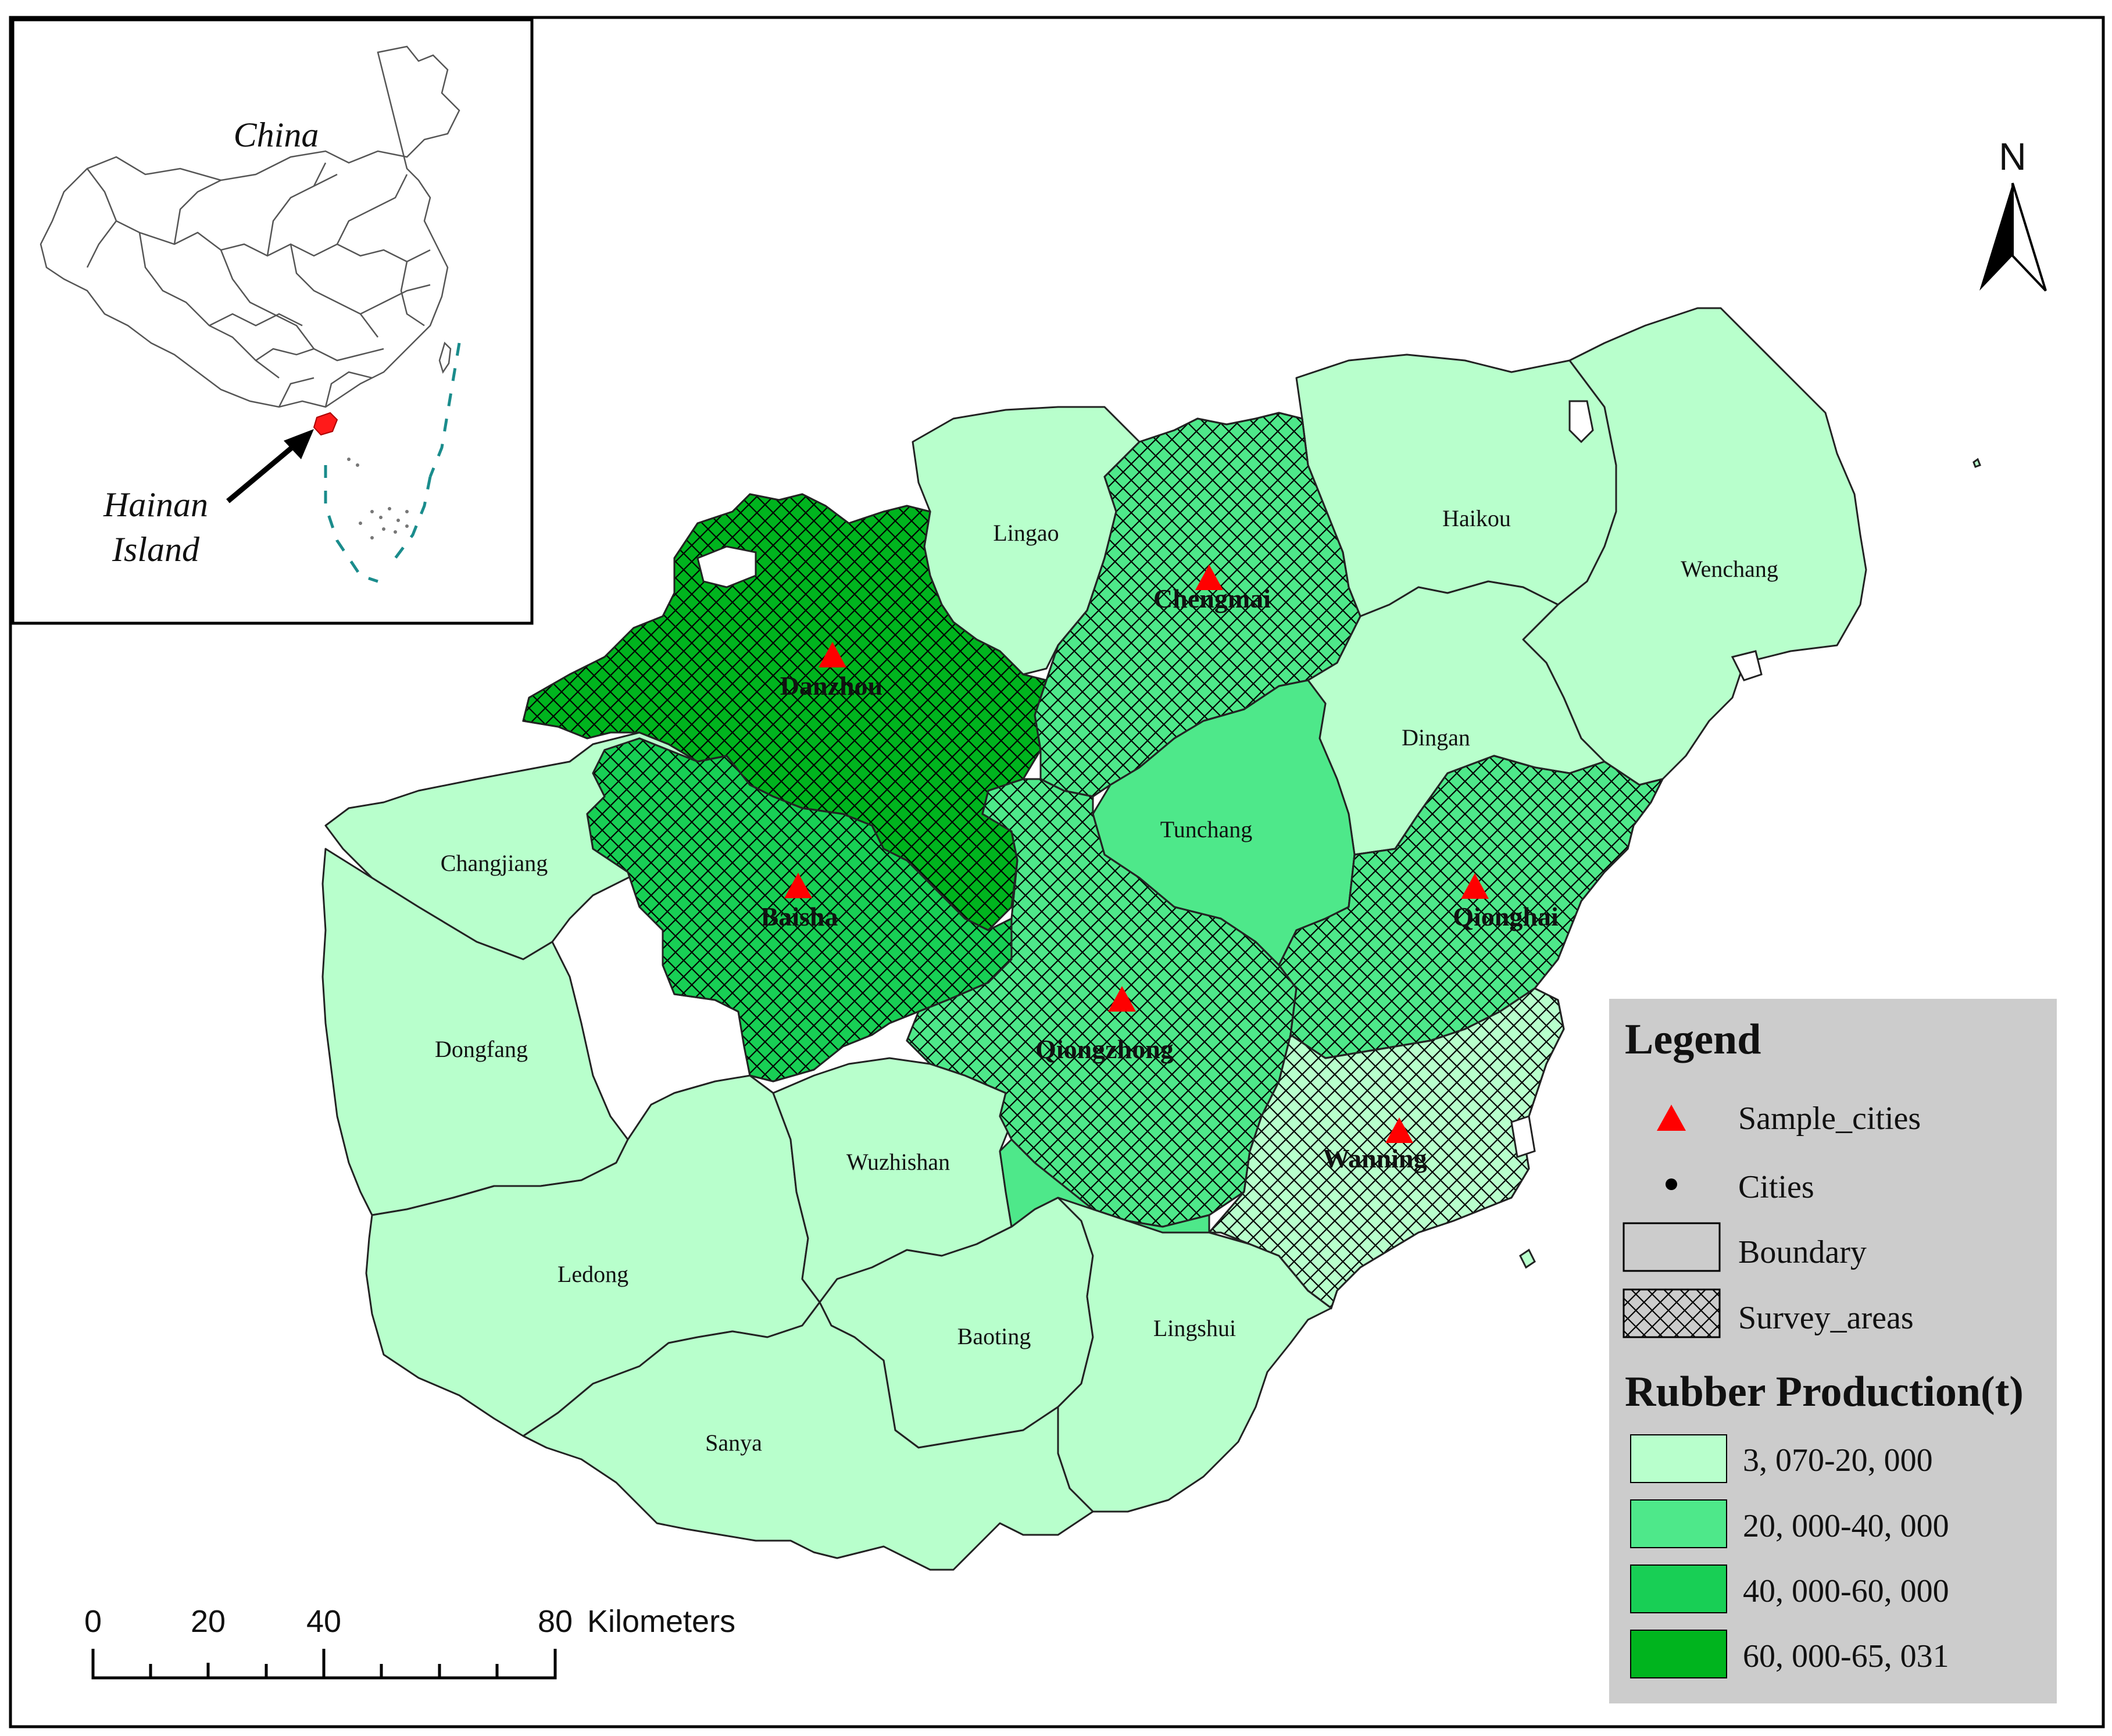 This screenshot has height=1736, width=2112. What do you see at coordinates (1672, 1313) in the screenshot?
I see `legend-survey-symbol` at bounding box center [1672, 1313].